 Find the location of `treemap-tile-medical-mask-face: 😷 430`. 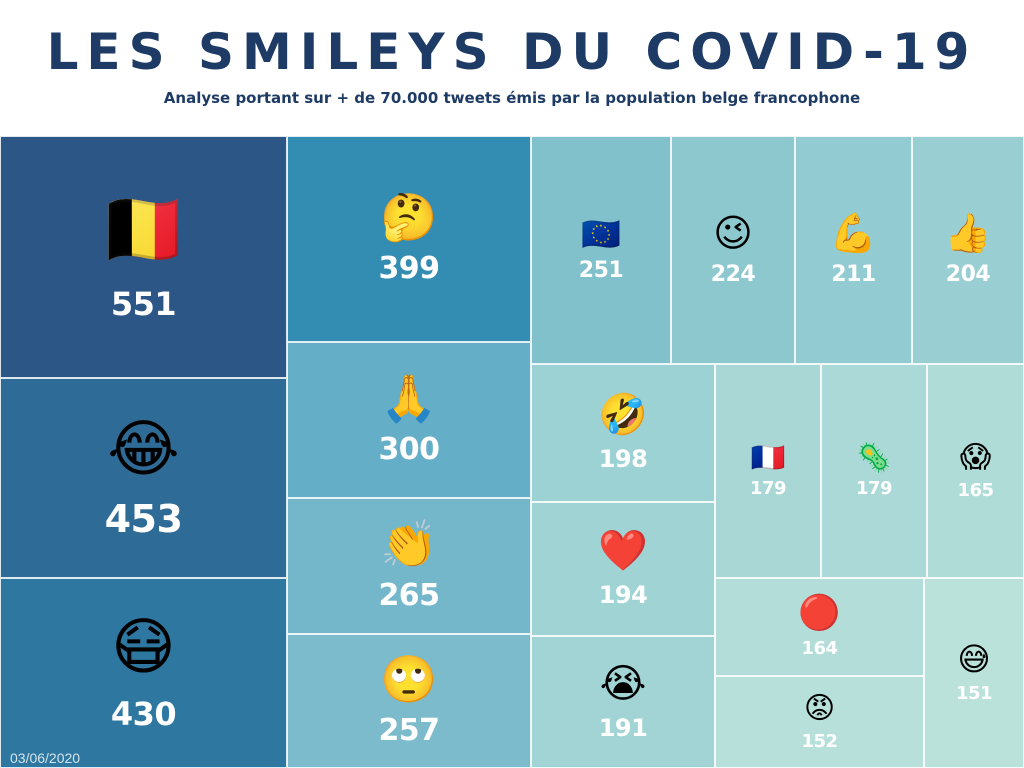

treemap-tile-medical-mask-face: 😷 430 is located at coordinates (143, 673).